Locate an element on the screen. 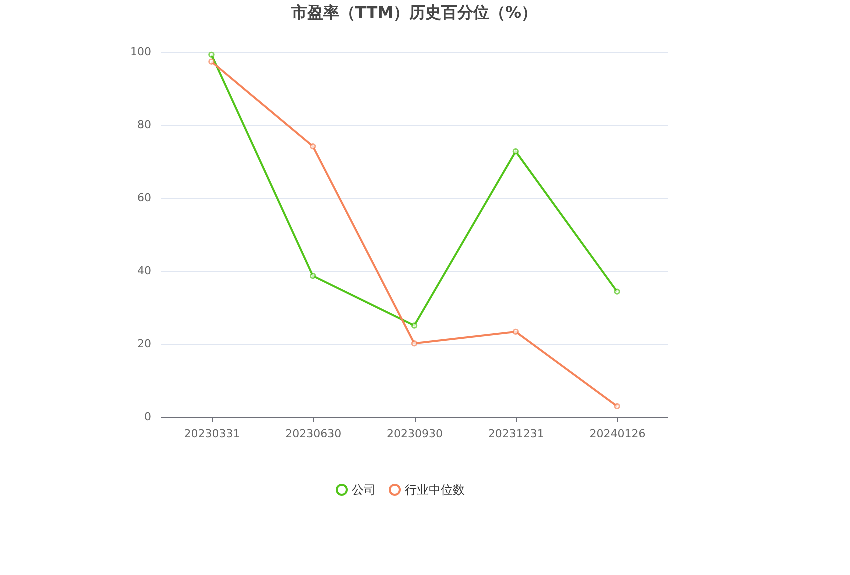 The width and height of the screenshot is (850, 575). y-tick-label: 0 is located at coordinates (148, 417).